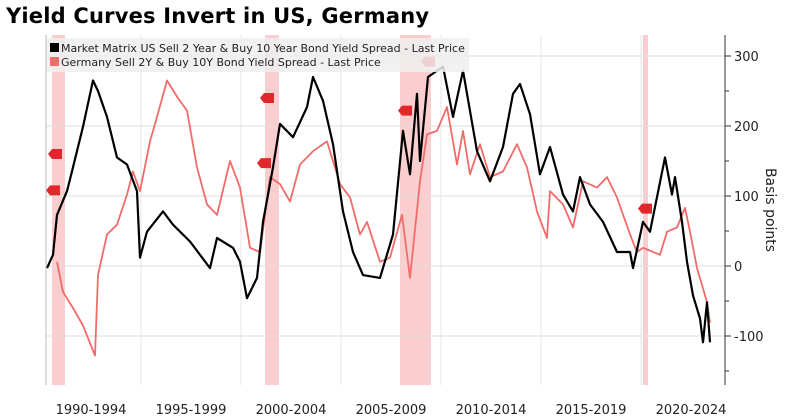 This screenshot has height=419, width=793. Describe the element at coordinates (591, 410) in the screenshot. I see `x-tick-label: 2015-2019` at that location.